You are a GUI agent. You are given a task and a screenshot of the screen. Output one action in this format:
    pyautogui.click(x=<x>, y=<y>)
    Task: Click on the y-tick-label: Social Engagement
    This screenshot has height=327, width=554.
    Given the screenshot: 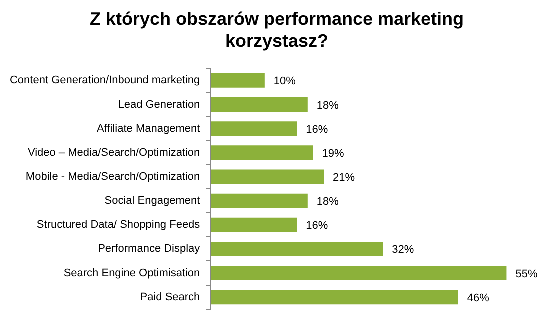 What is the action you would take?
    pyautogui.click(x=152, y=201)
    